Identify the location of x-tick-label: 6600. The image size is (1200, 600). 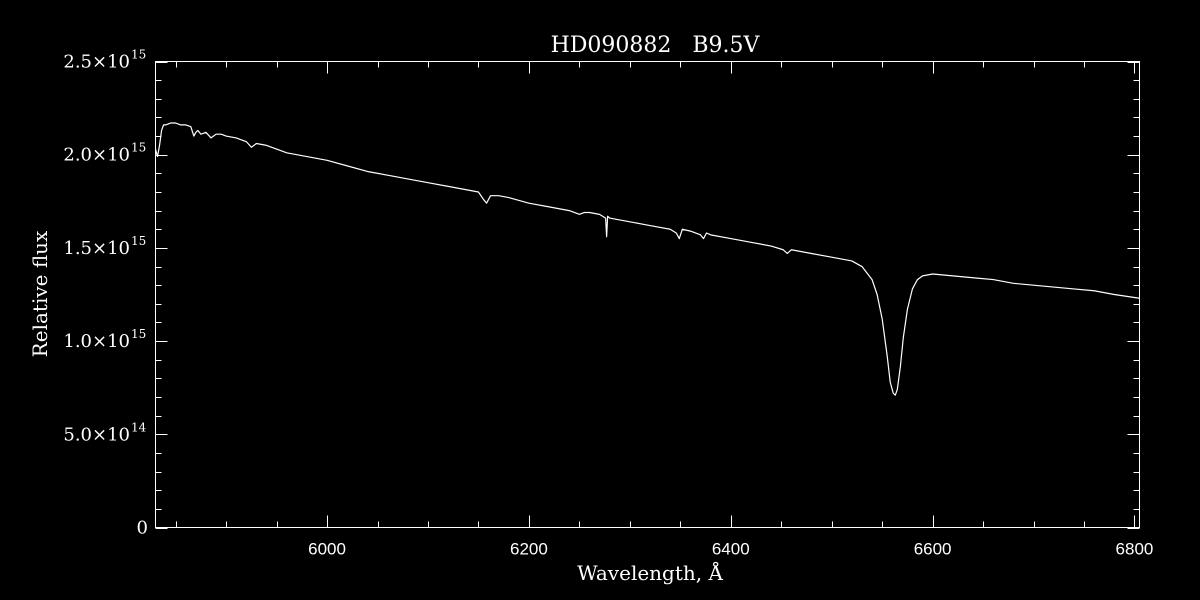
(933, 549).